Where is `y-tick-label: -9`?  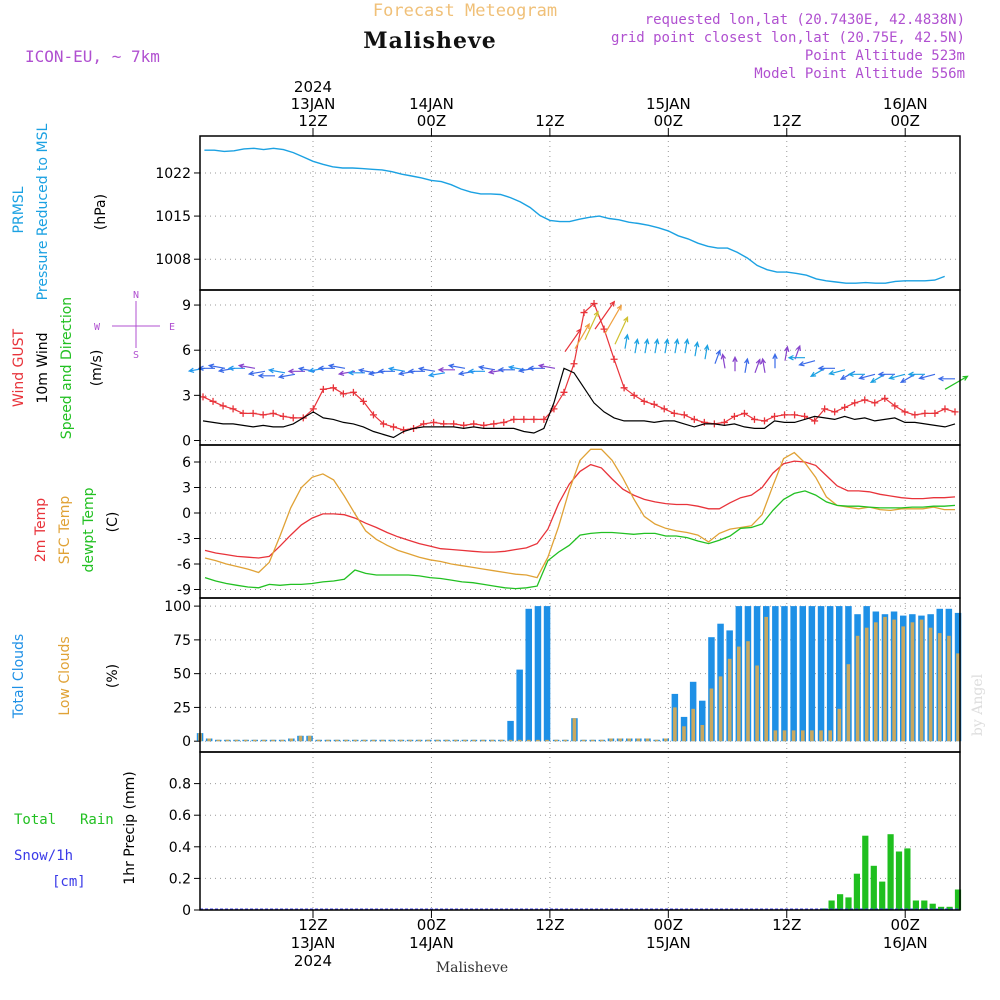
y-tick-label: -9 is located at coordinates (184, 591).